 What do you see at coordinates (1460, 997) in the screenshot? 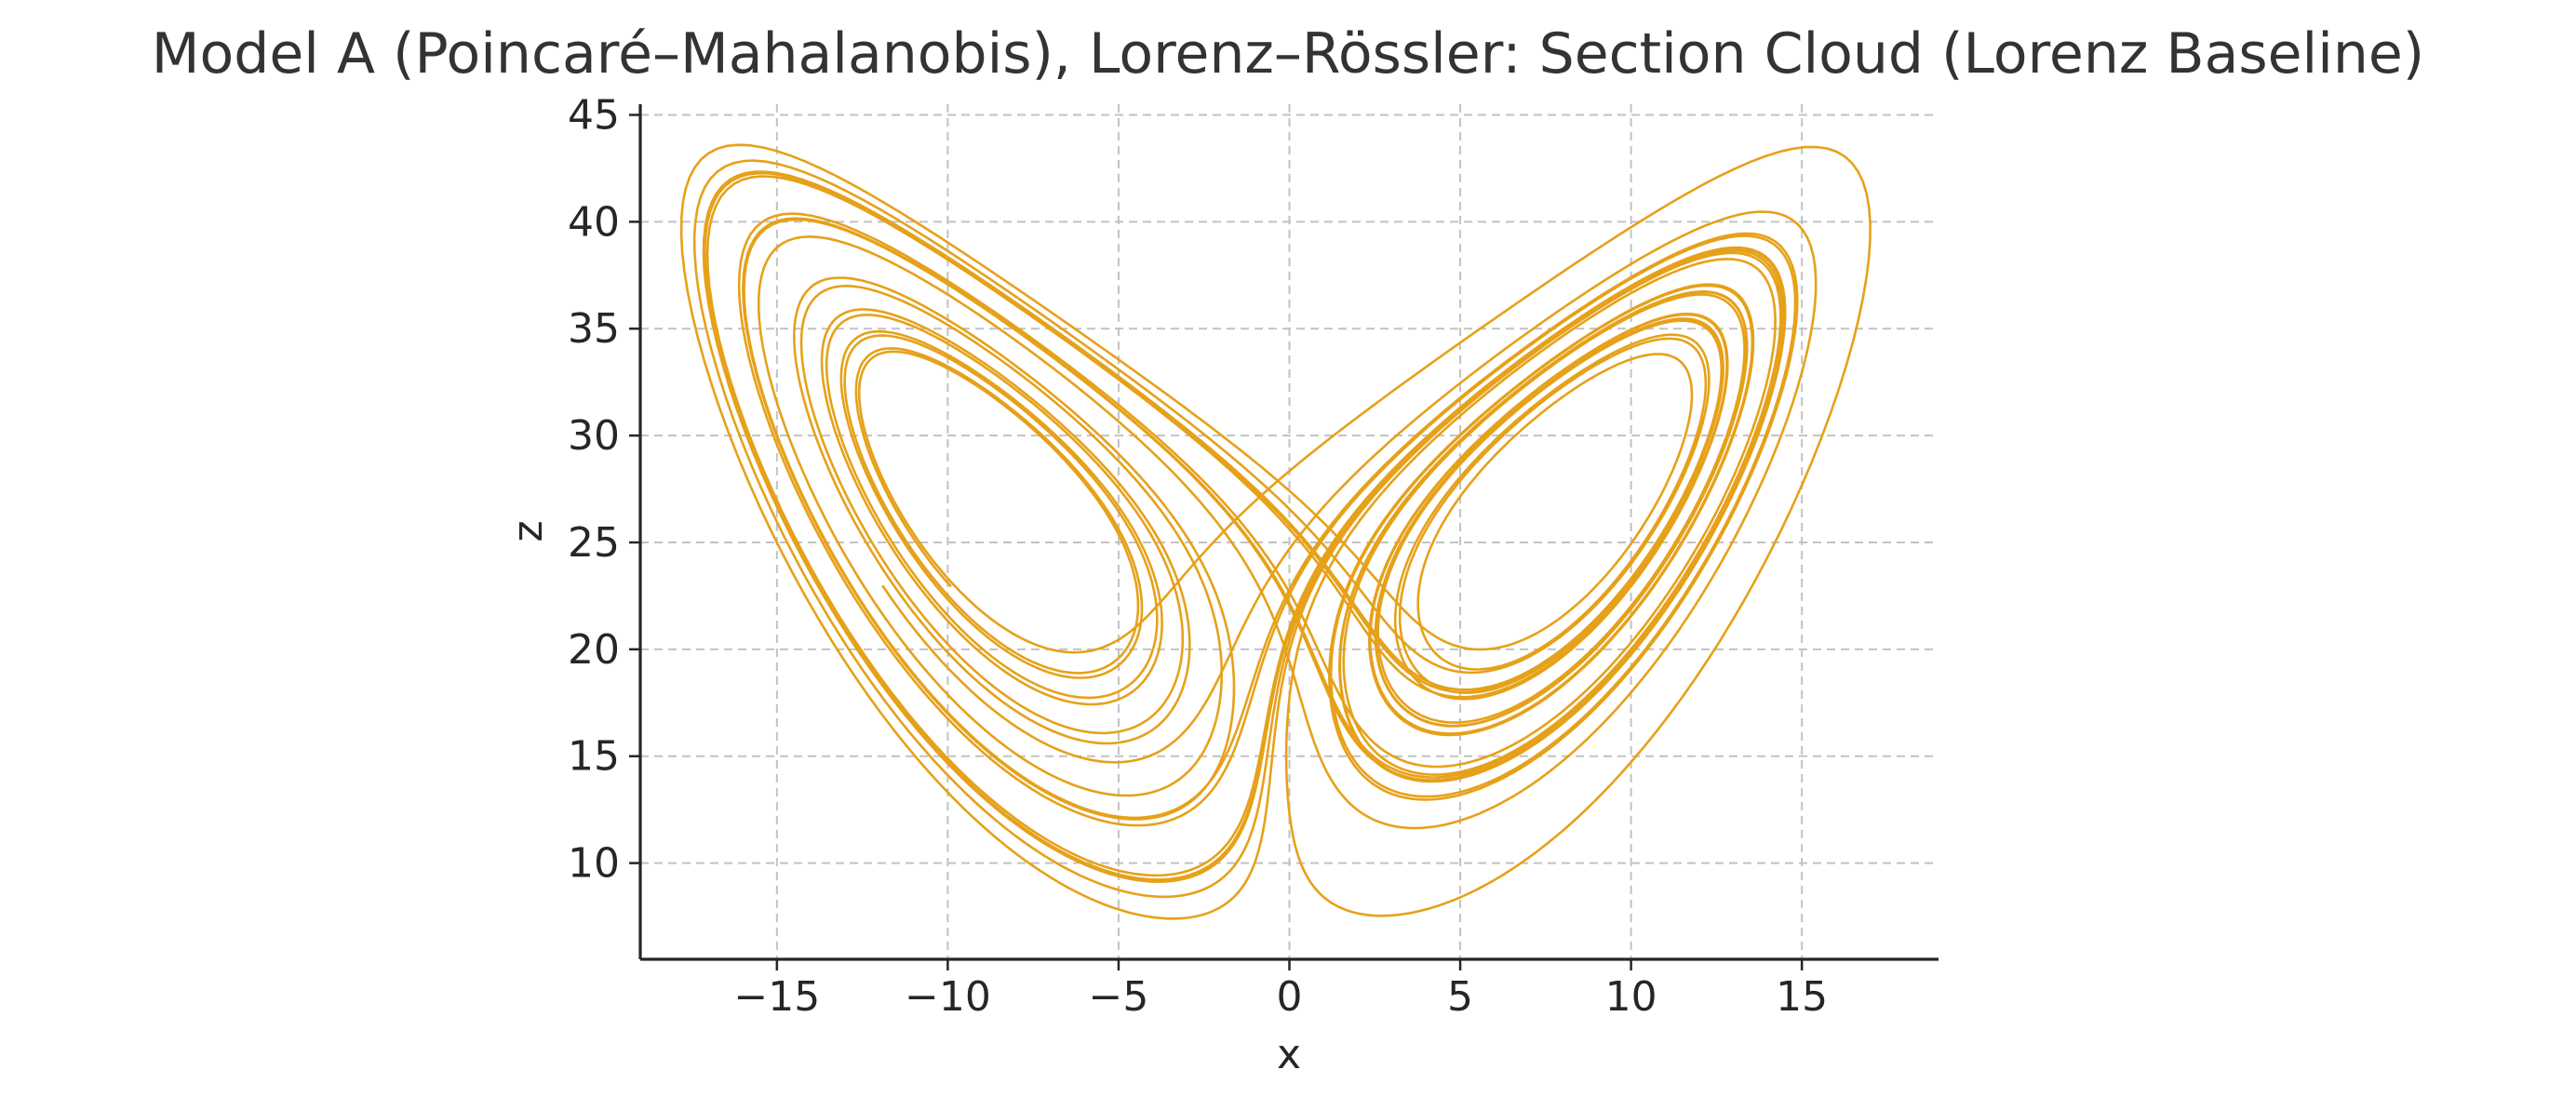
I see `x-tick-label: 5` at bounding box center [1460, 997].